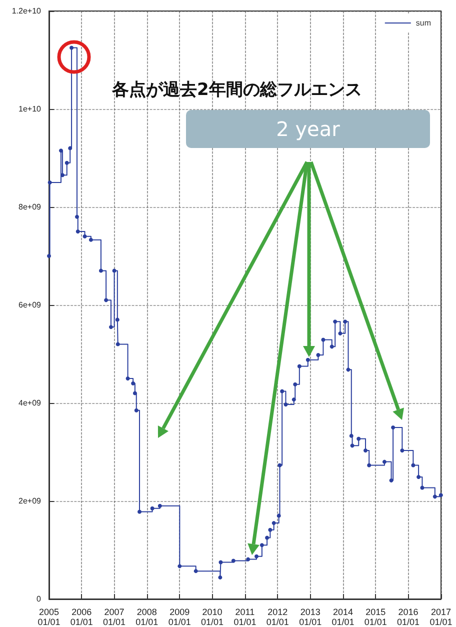 Image resolution: width=456 pixels, height=627 pixels. What do you see at coordinates (30, 305) in the screenshot?
I see `y-tick-label: 6e+09` at bounding box center [30, 305].